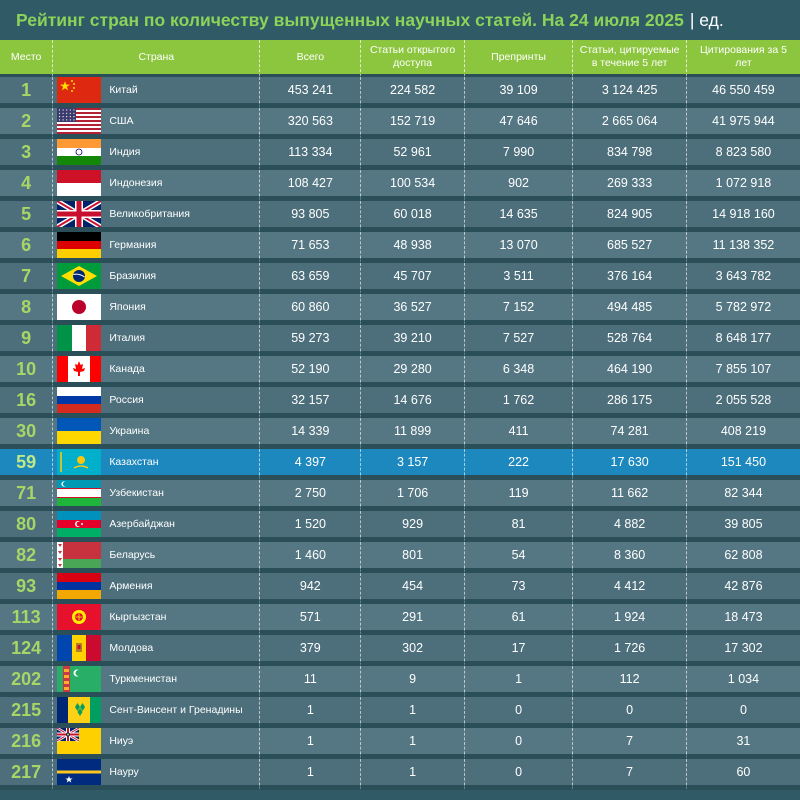 This screenshot has width=800, height=800. What do you see at coordinates (311, 464) in the screenshot?
I see `total-cell: 4 397` at bounding box center [311, 464].